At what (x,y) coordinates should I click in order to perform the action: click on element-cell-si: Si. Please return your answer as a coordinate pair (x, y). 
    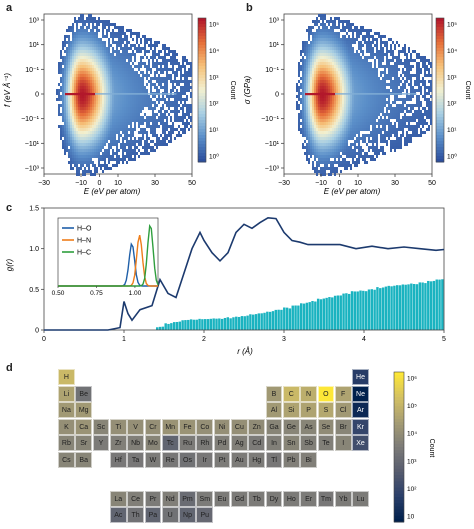
    Looking at the image, I should click on (291, 410).